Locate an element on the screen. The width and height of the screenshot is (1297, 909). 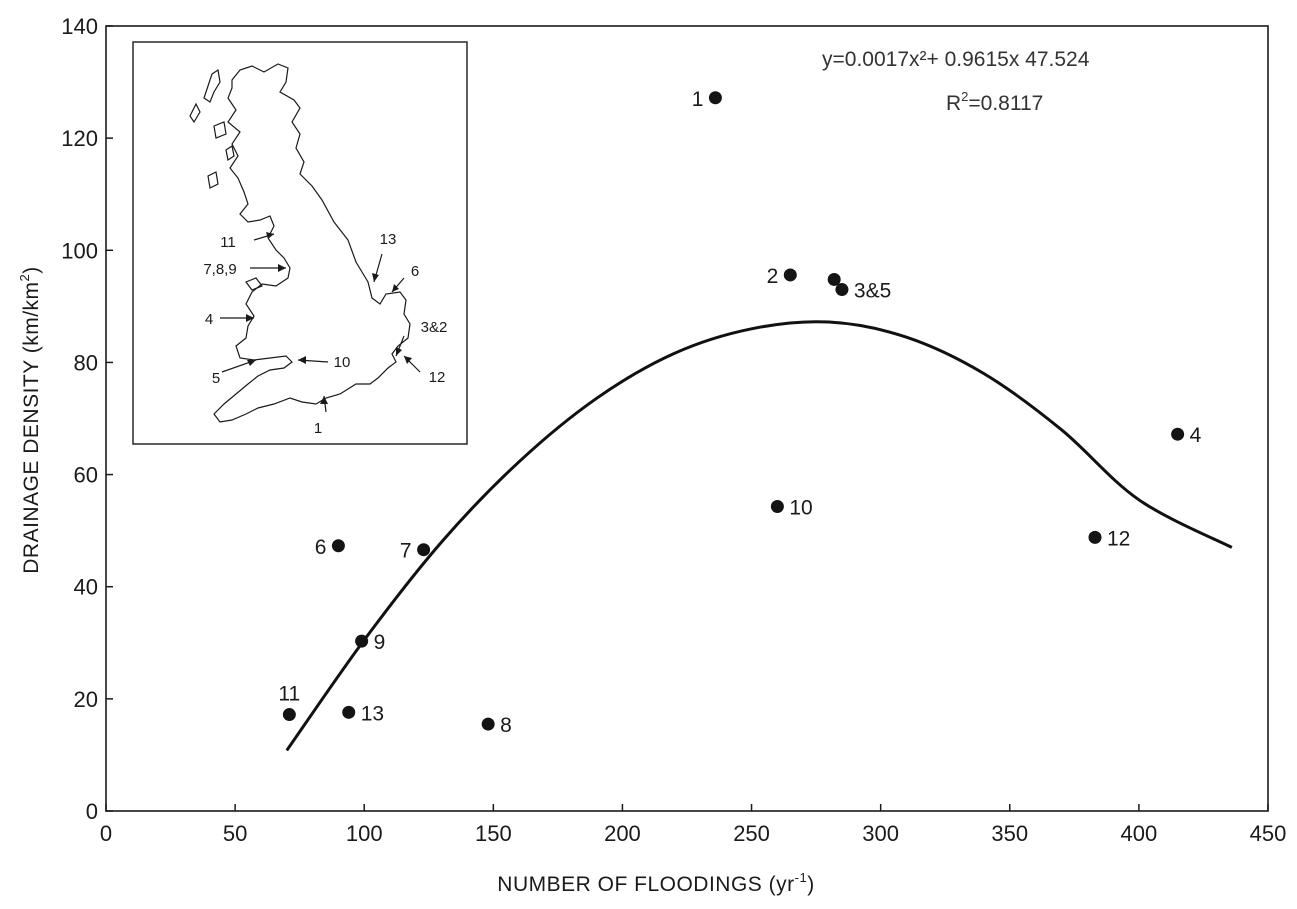
data-point-label: 10 is located at coordinates (800, 508).